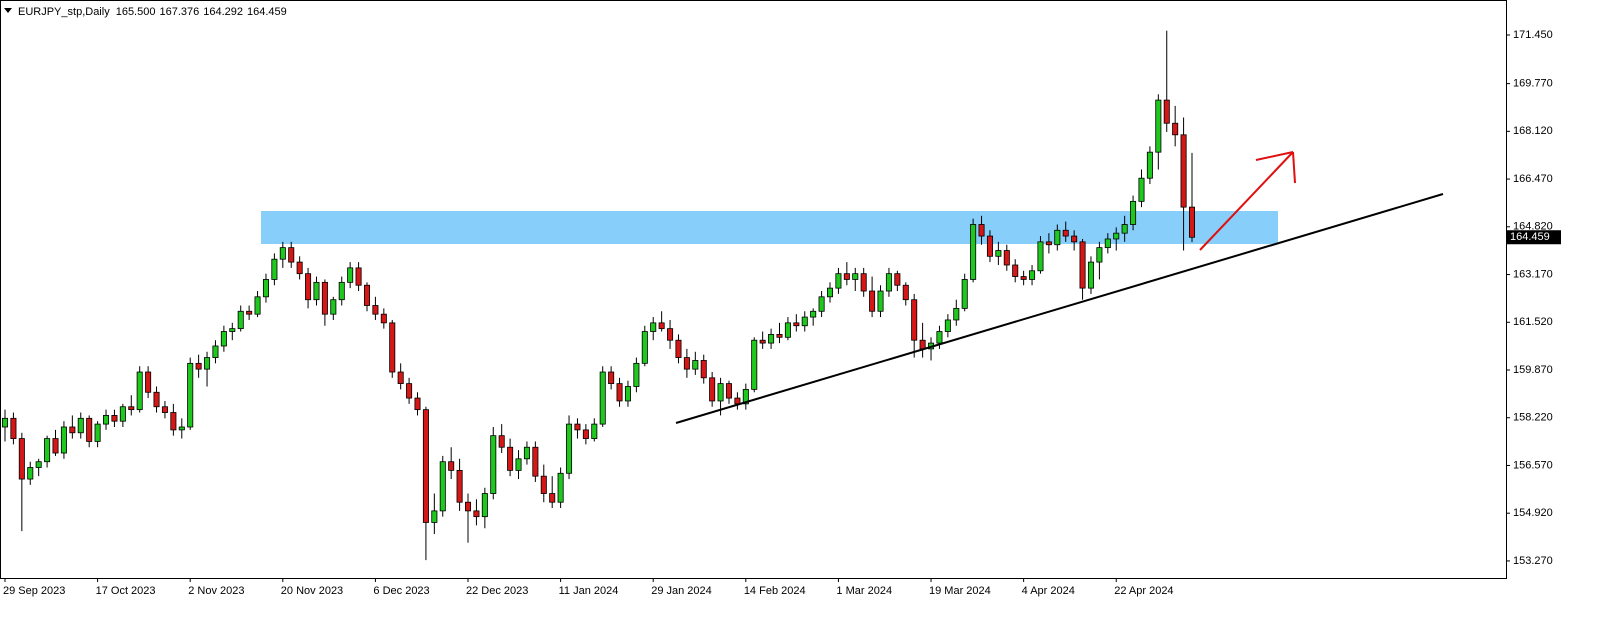  Describe the element at coordinates (201, 12) in the screenshot. I see `header-values: 165.500 167.376 164.292 164.459` at that location.